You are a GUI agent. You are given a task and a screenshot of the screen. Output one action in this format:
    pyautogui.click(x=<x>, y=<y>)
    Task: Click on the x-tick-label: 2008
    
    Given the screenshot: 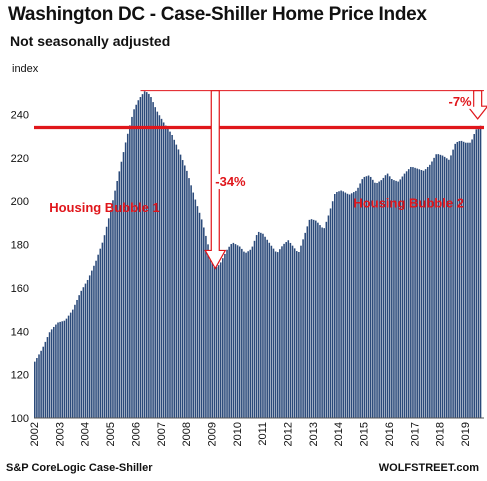 What is the action you would take?
    pyautogui.click(x=187, y=434)
    